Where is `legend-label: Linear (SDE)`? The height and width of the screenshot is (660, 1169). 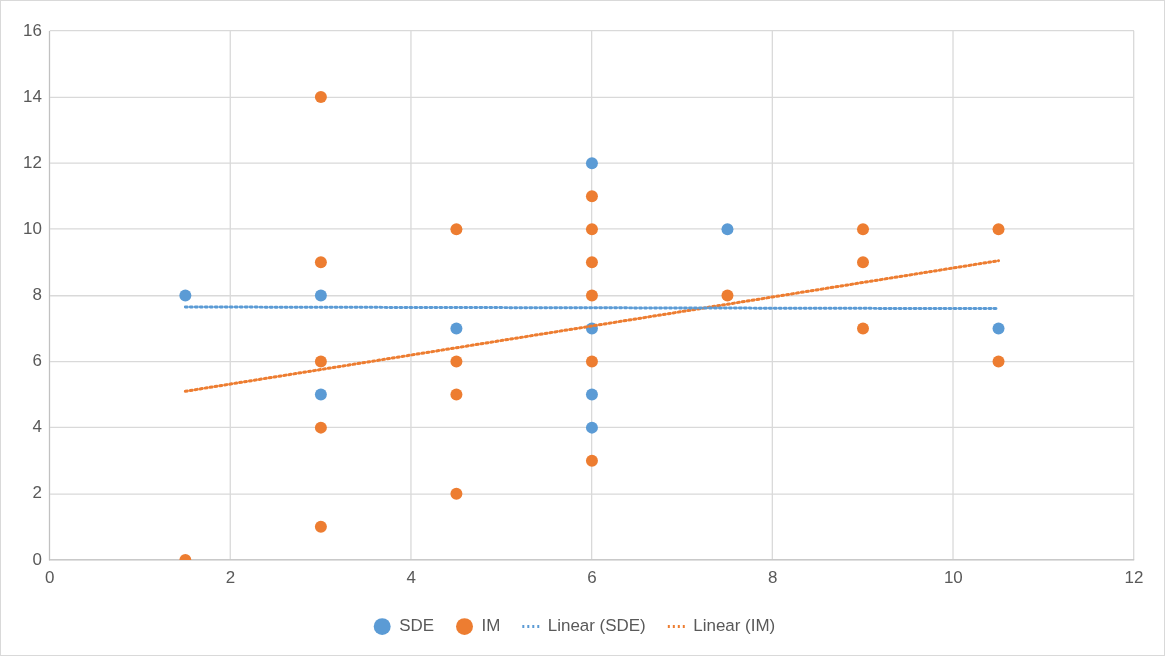 legend-label: Linear (SDE) is located at coordinates (596, 626).